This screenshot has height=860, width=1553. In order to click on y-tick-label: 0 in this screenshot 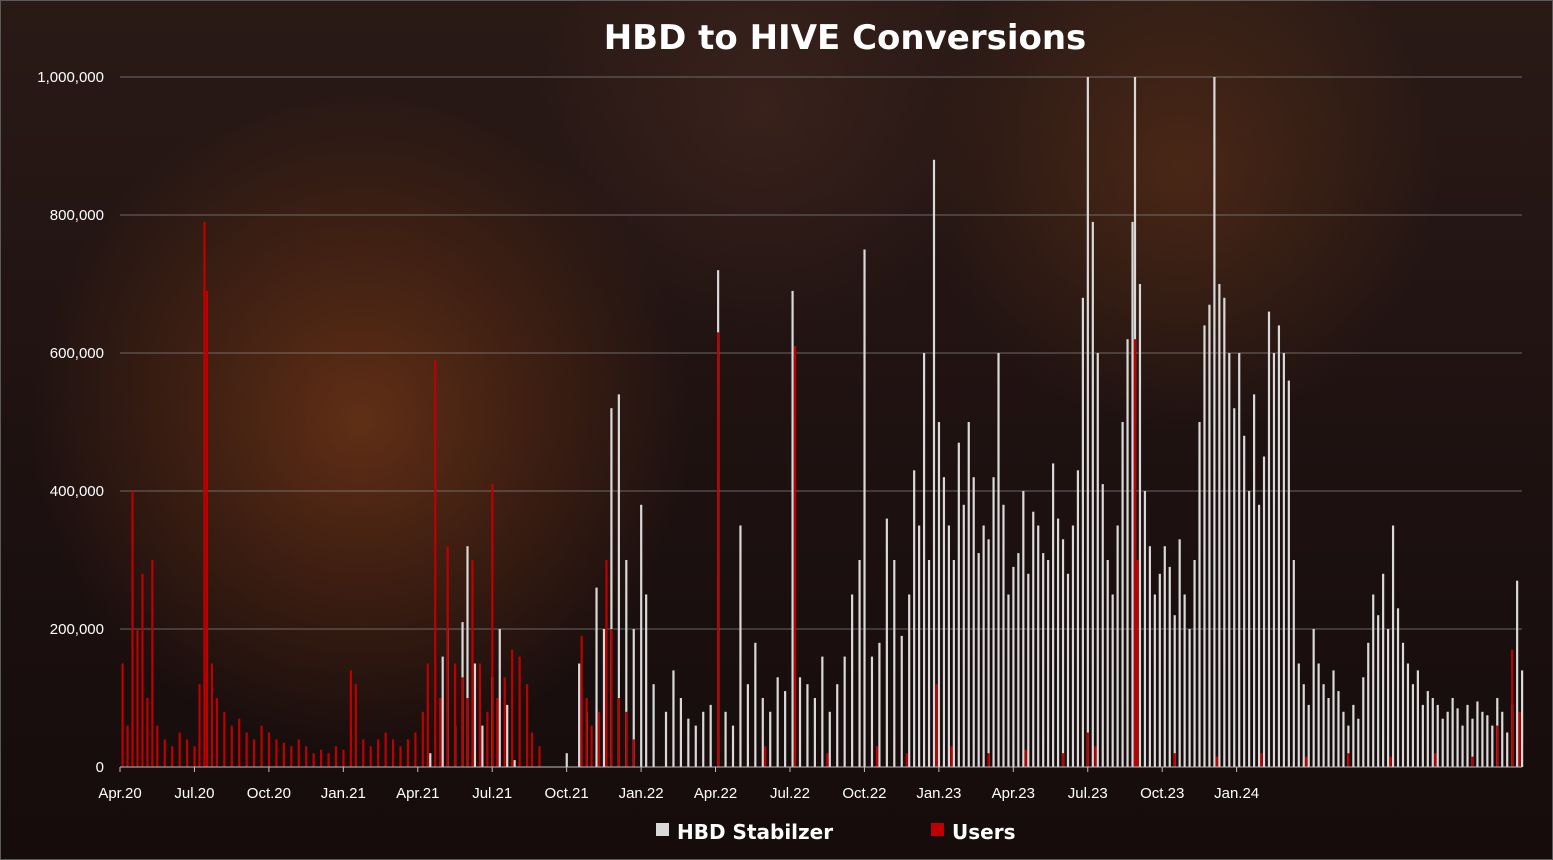, I will do `click(100, 767)`.